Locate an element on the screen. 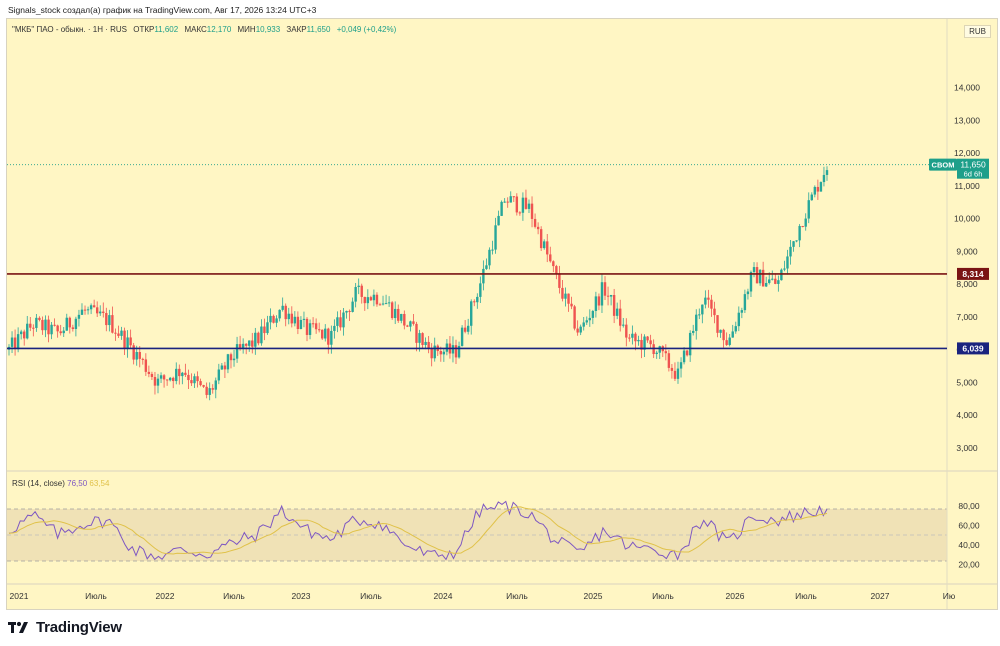 This screenshot has width=1000, height=646. resistance-tag: 8,314 is located at coordinates (973, 274).